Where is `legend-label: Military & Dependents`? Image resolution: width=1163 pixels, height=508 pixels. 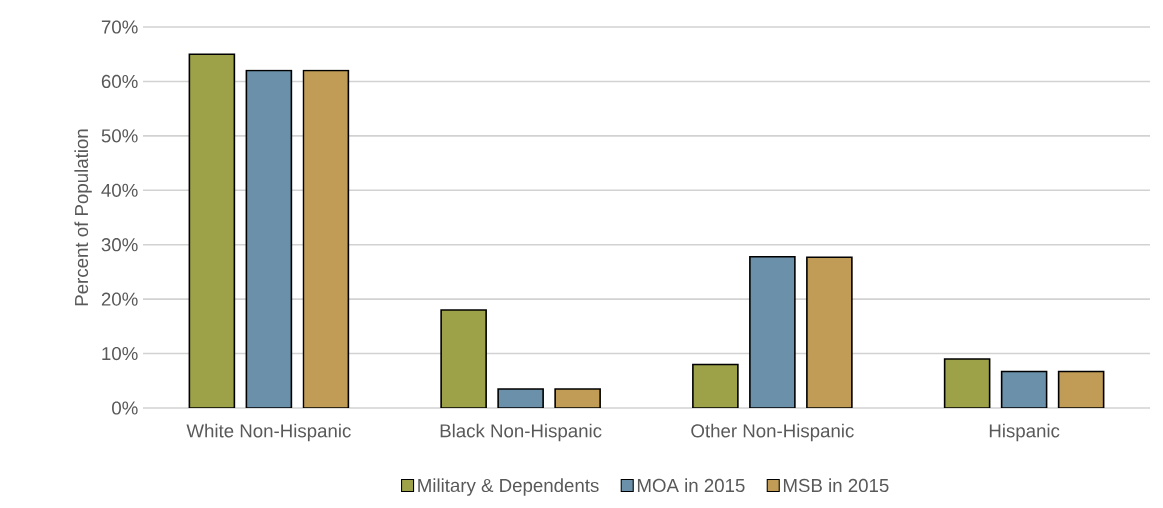
legend-label: Military & Dependents is located at coordinates (508, 487).